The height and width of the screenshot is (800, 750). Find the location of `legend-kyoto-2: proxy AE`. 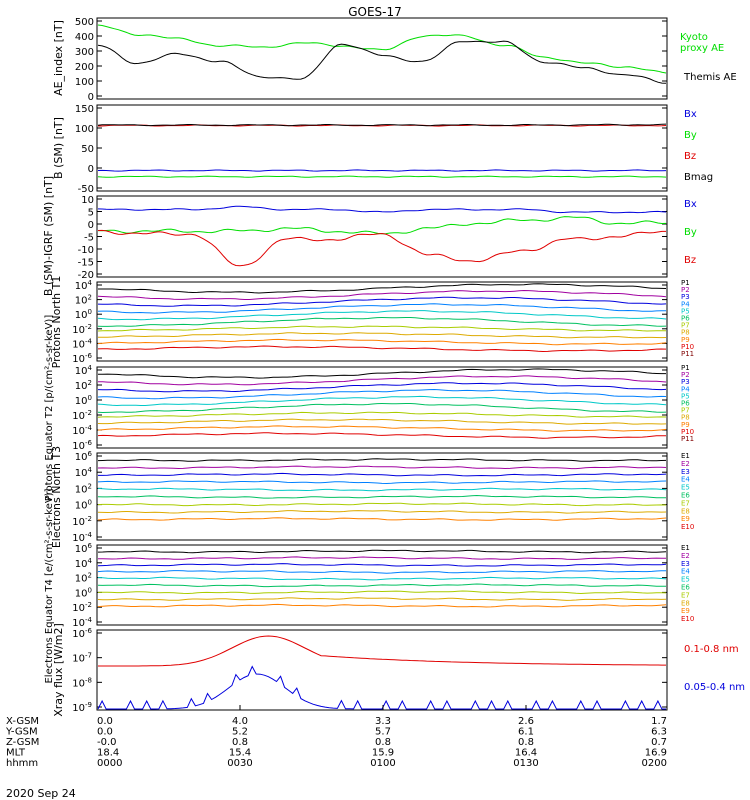

legend-kyoto-2: proxy AE is located at coordinates (702, 48).